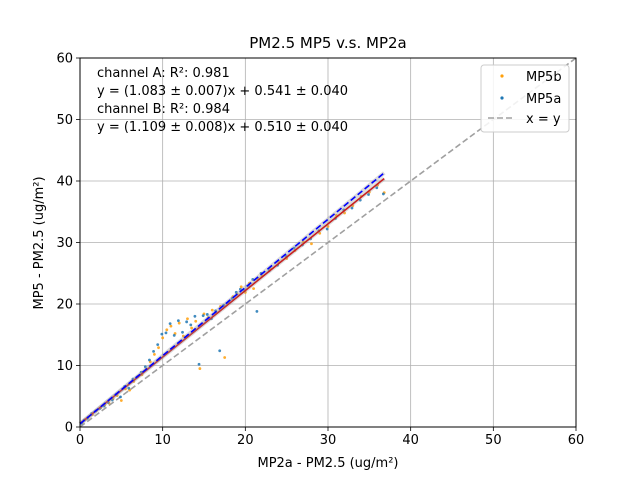 Image resolution: width=640 pixels, height=484 pixels. Describe the element at coordinates (64, 182) in the screenshot. I see `y-tick-label: 40` at that location.